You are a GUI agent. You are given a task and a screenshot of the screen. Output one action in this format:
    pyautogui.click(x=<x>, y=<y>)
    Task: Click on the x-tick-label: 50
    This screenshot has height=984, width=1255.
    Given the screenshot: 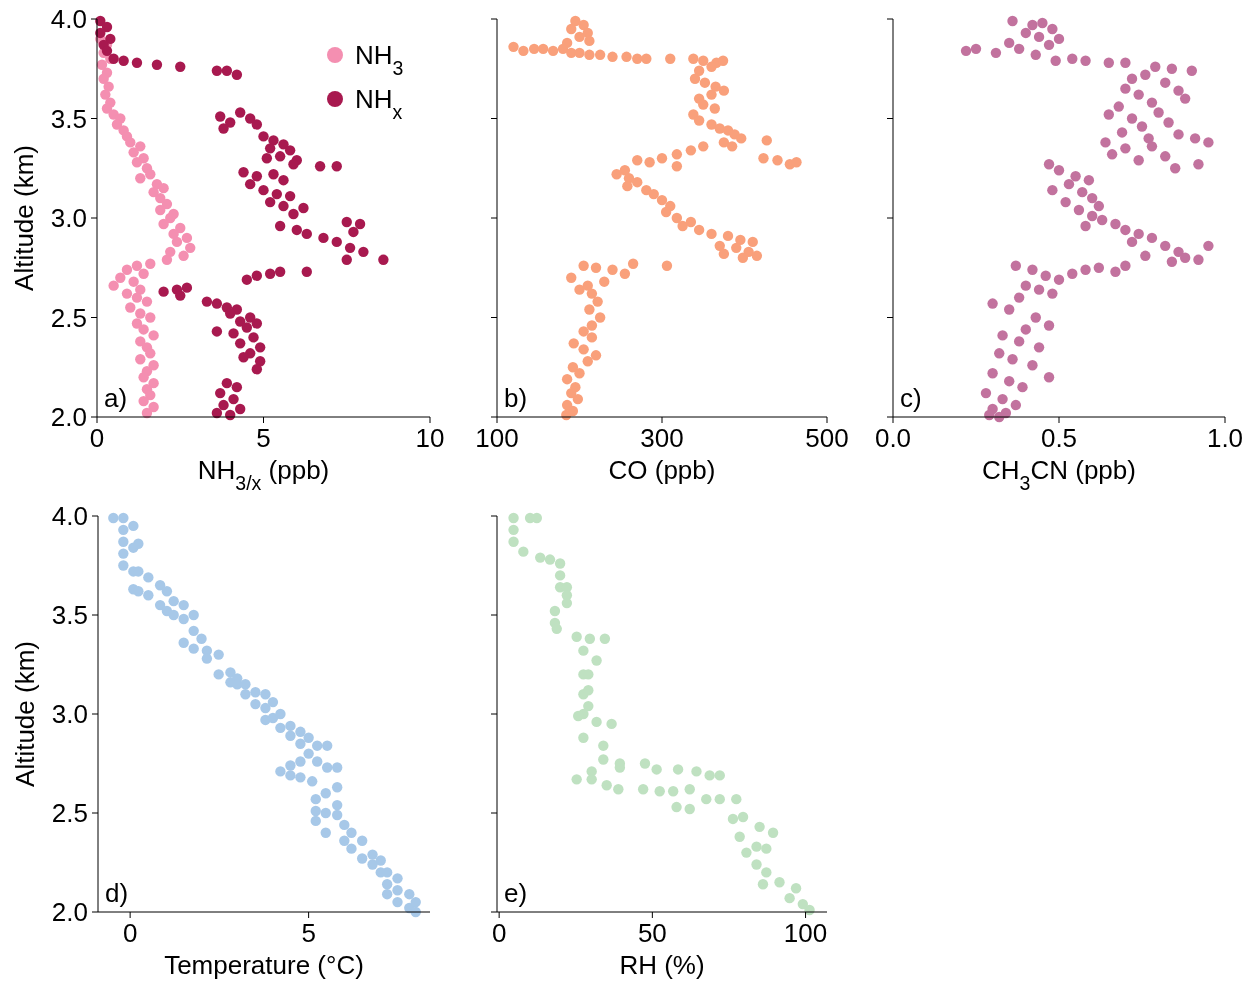 What is the action you would take?
    pyautogui.click(x=652, y=933)
    